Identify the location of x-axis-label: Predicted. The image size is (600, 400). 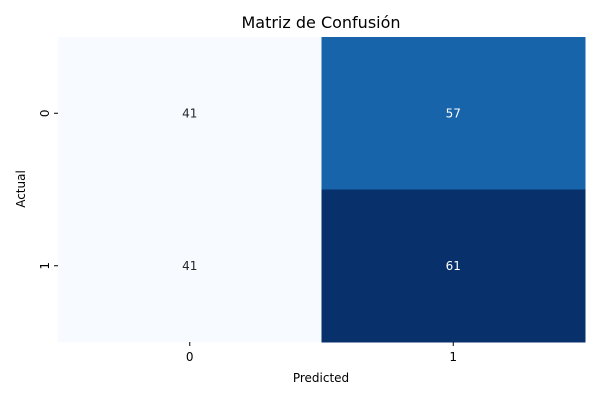
(321, 378).